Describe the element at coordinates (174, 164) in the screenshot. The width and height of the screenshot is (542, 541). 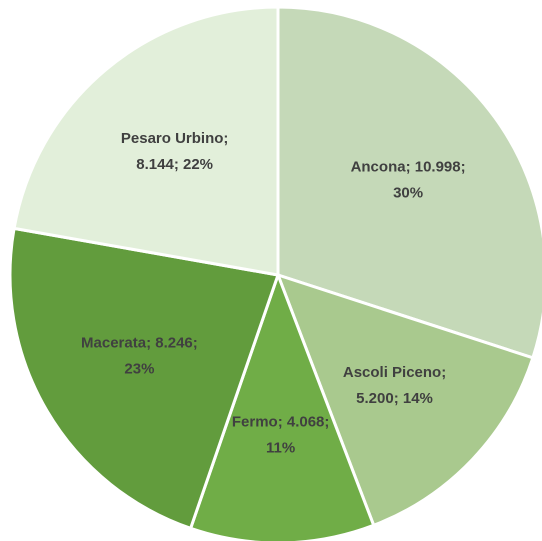
I see `data-label: 8.144; 22%` at that location.